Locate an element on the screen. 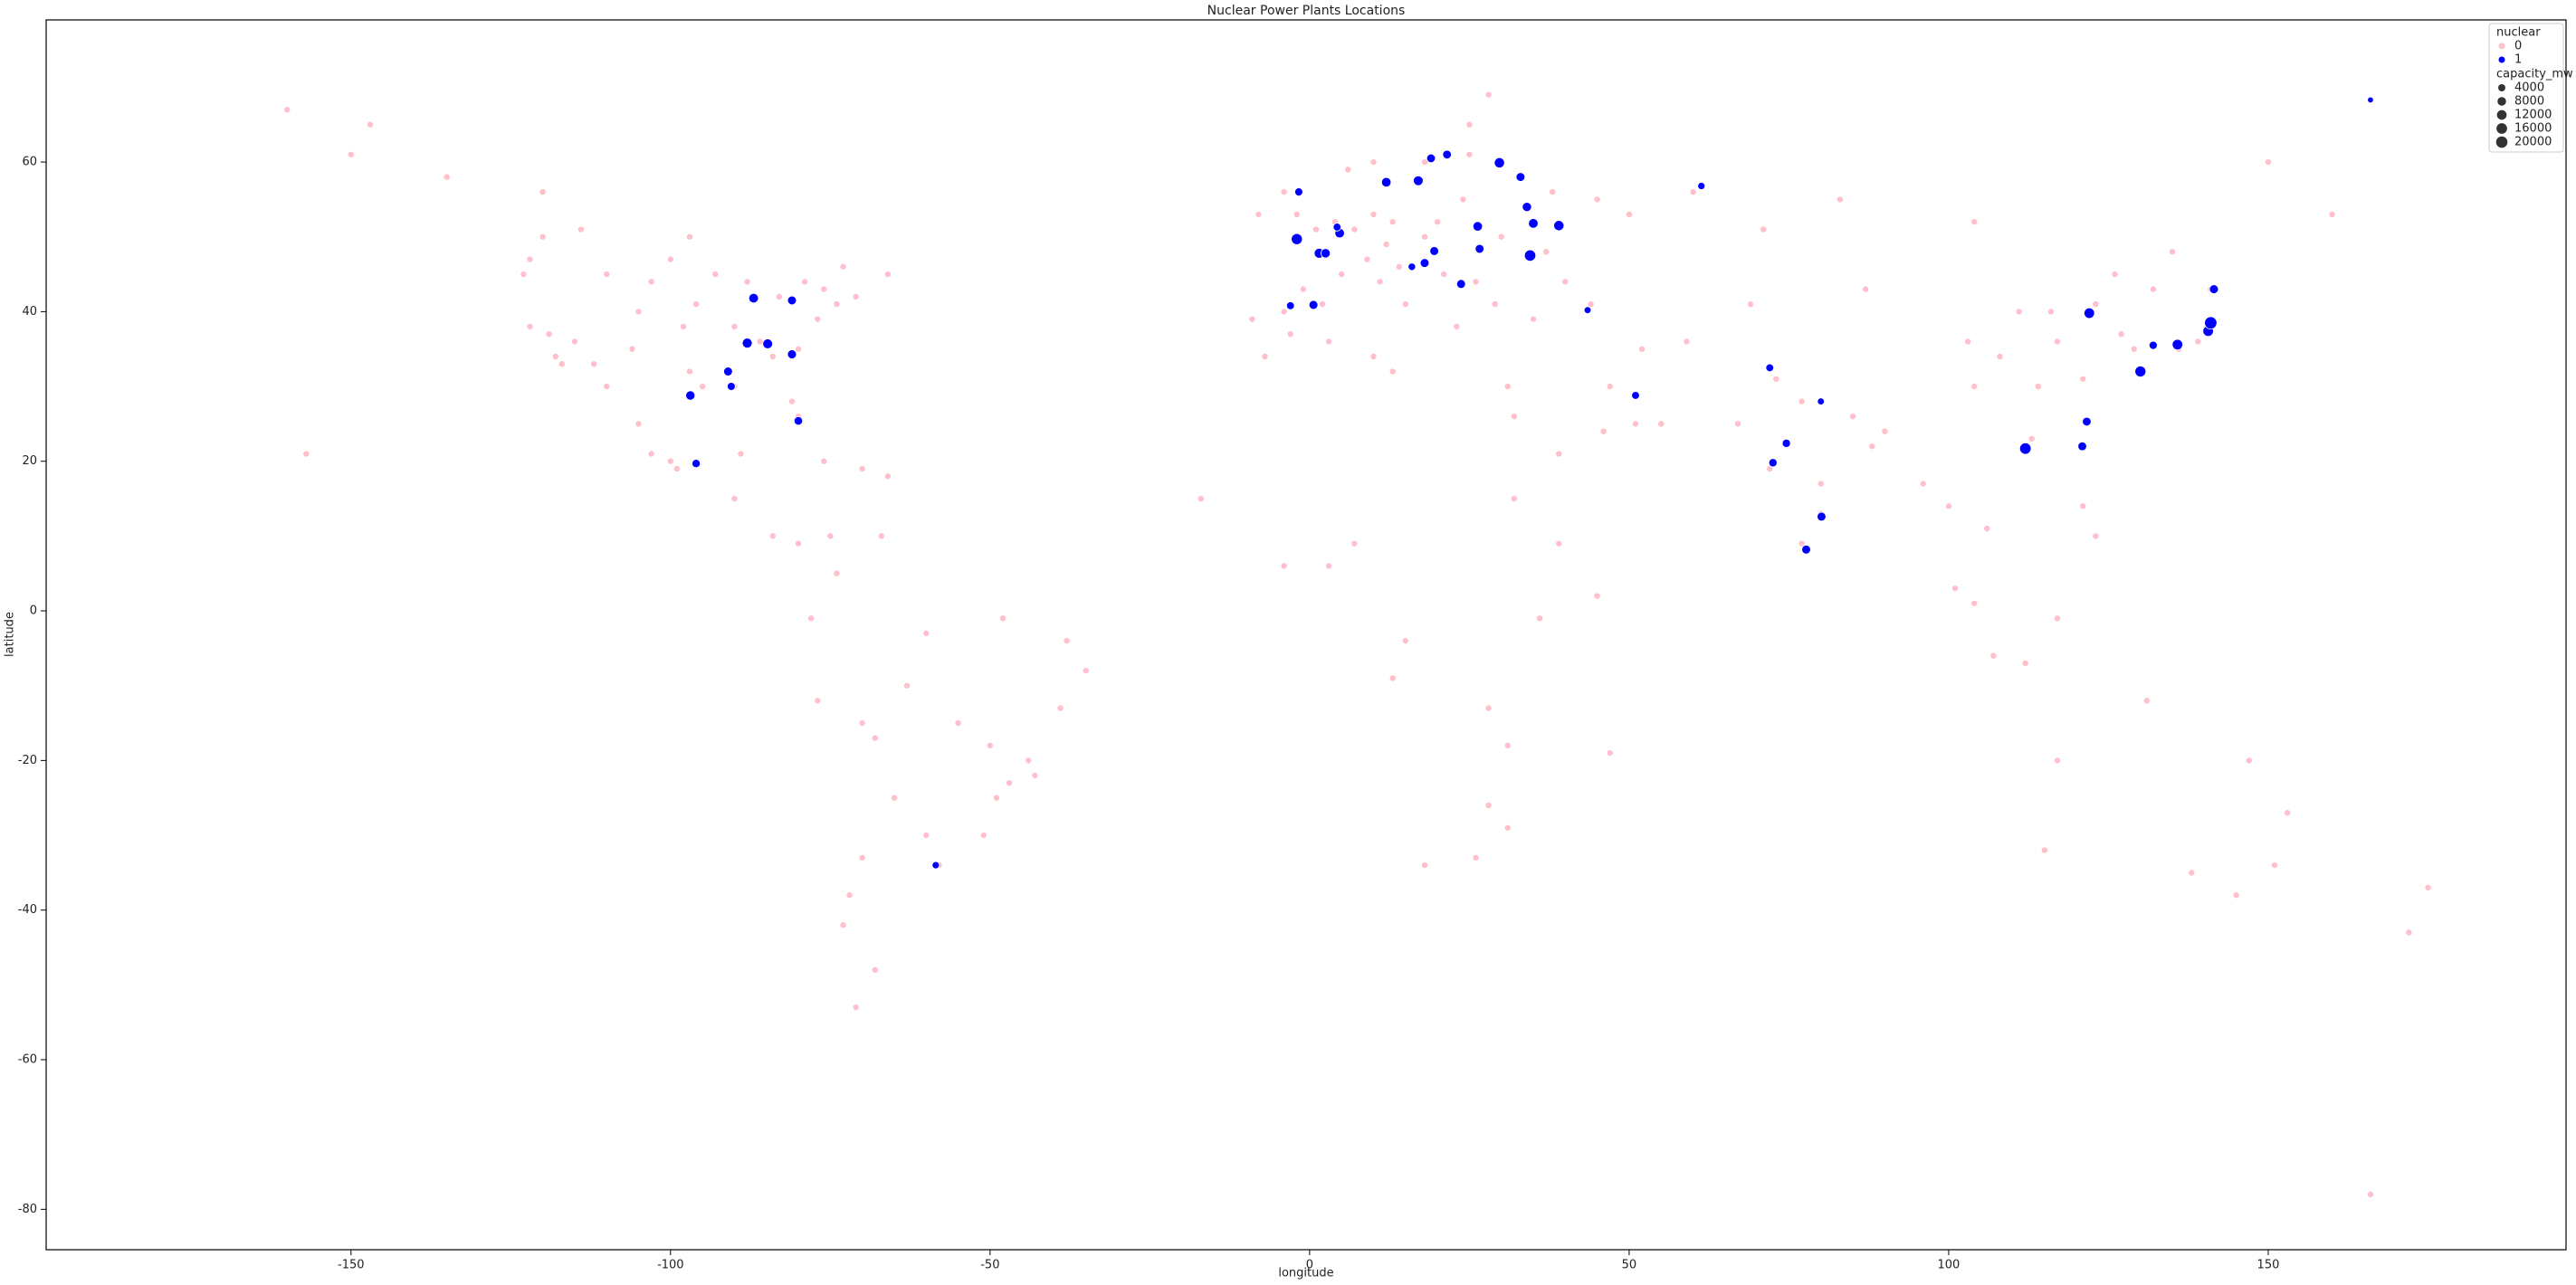 The width and height of the screenshot is (2576, 1285). x-tick-label: 100 is located at coordinates (1950, 1266).